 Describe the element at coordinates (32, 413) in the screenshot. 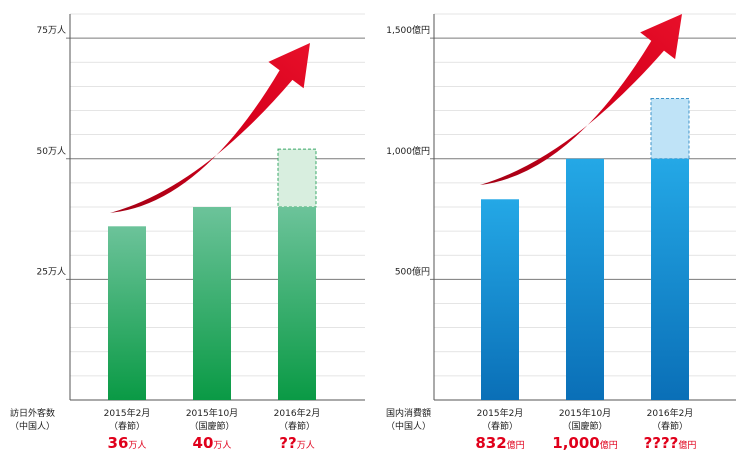

I see `y-axis-title: 訪日外客数` at that location.